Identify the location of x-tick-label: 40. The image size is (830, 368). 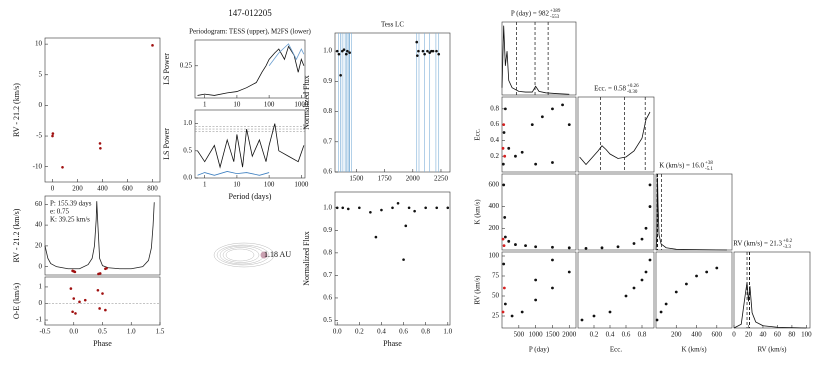
(763, 335).